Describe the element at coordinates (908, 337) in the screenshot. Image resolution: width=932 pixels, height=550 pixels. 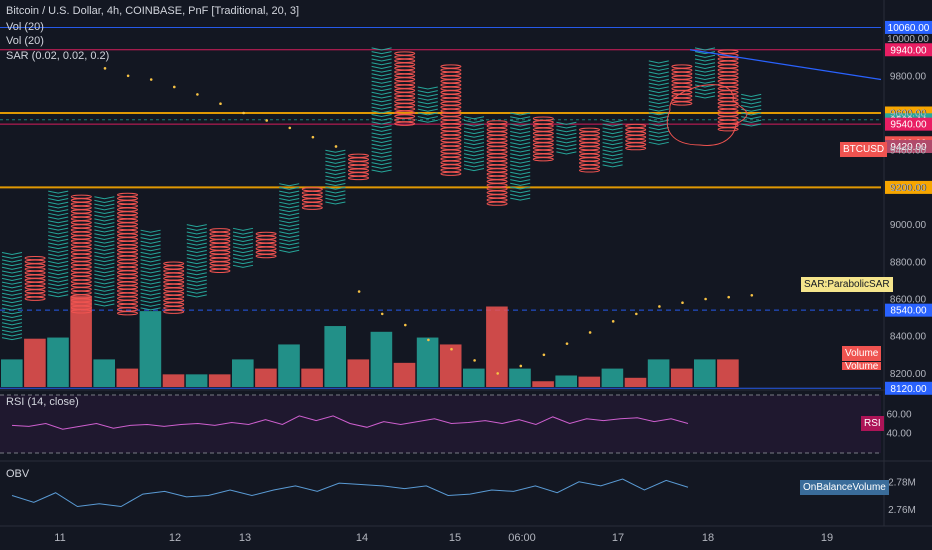
I see `price-tick-label: 8400.00` at that location.